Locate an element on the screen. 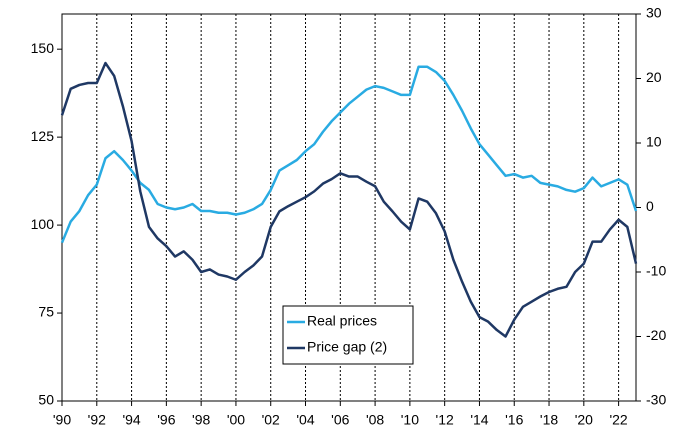 The width and height of the screenshot is (696, 434). y-tick-label: 125 is located at coordinates (43, 136).